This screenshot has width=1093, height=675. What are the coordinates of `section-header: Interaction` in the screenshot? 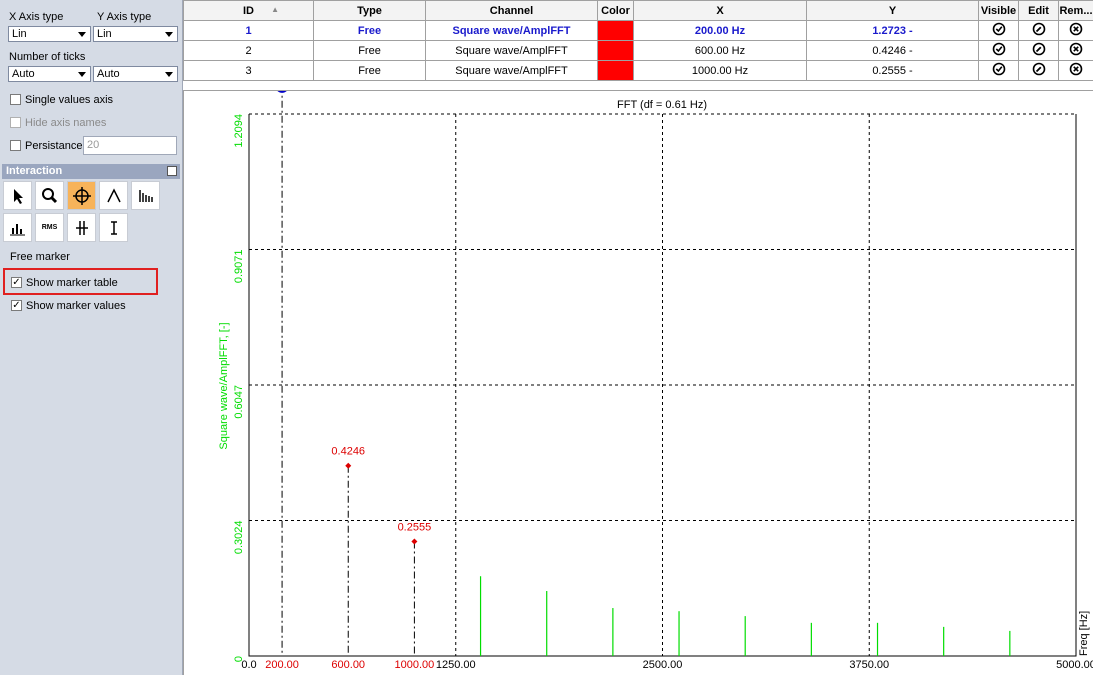 It's located at (91, 171).